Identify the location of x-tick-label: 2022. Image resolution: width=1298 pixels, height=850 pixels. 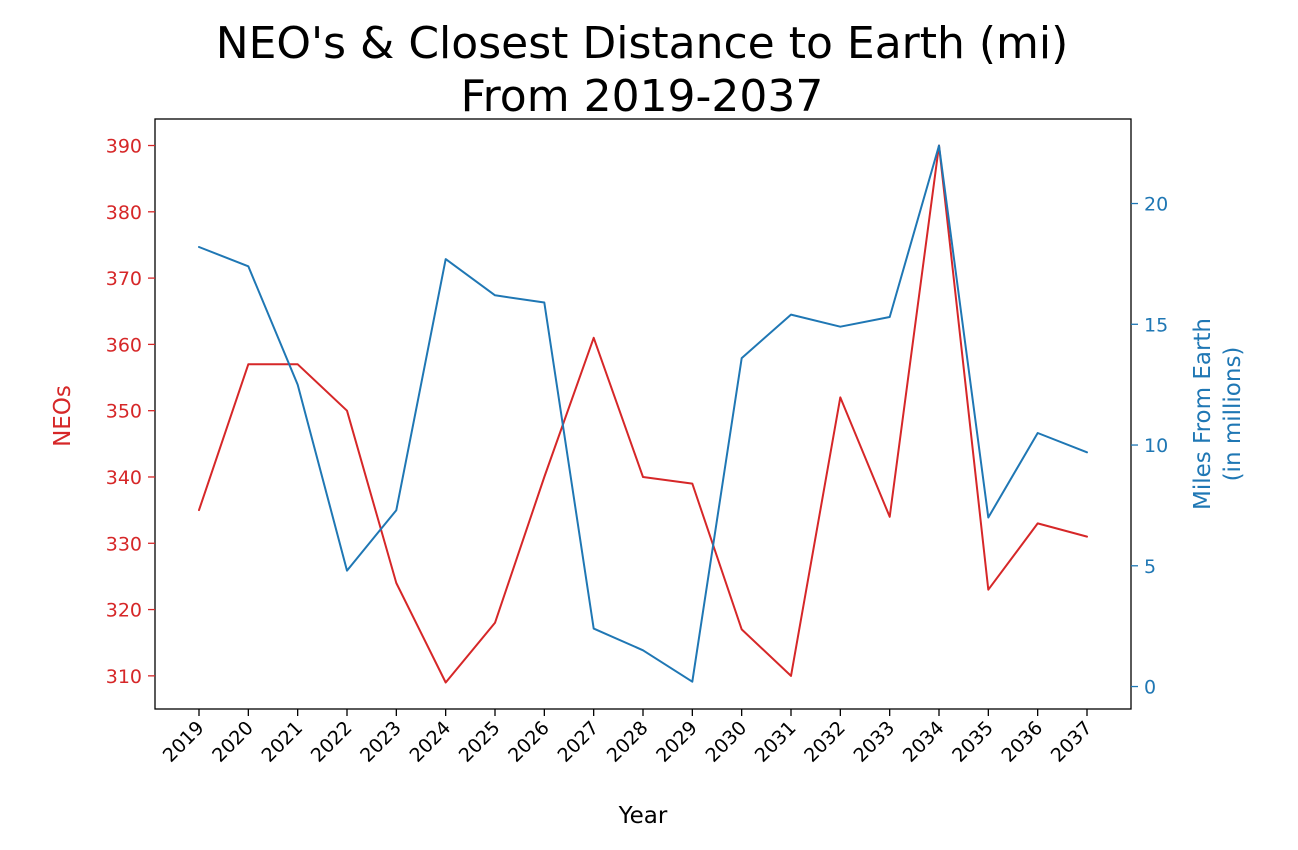
(332, 742).